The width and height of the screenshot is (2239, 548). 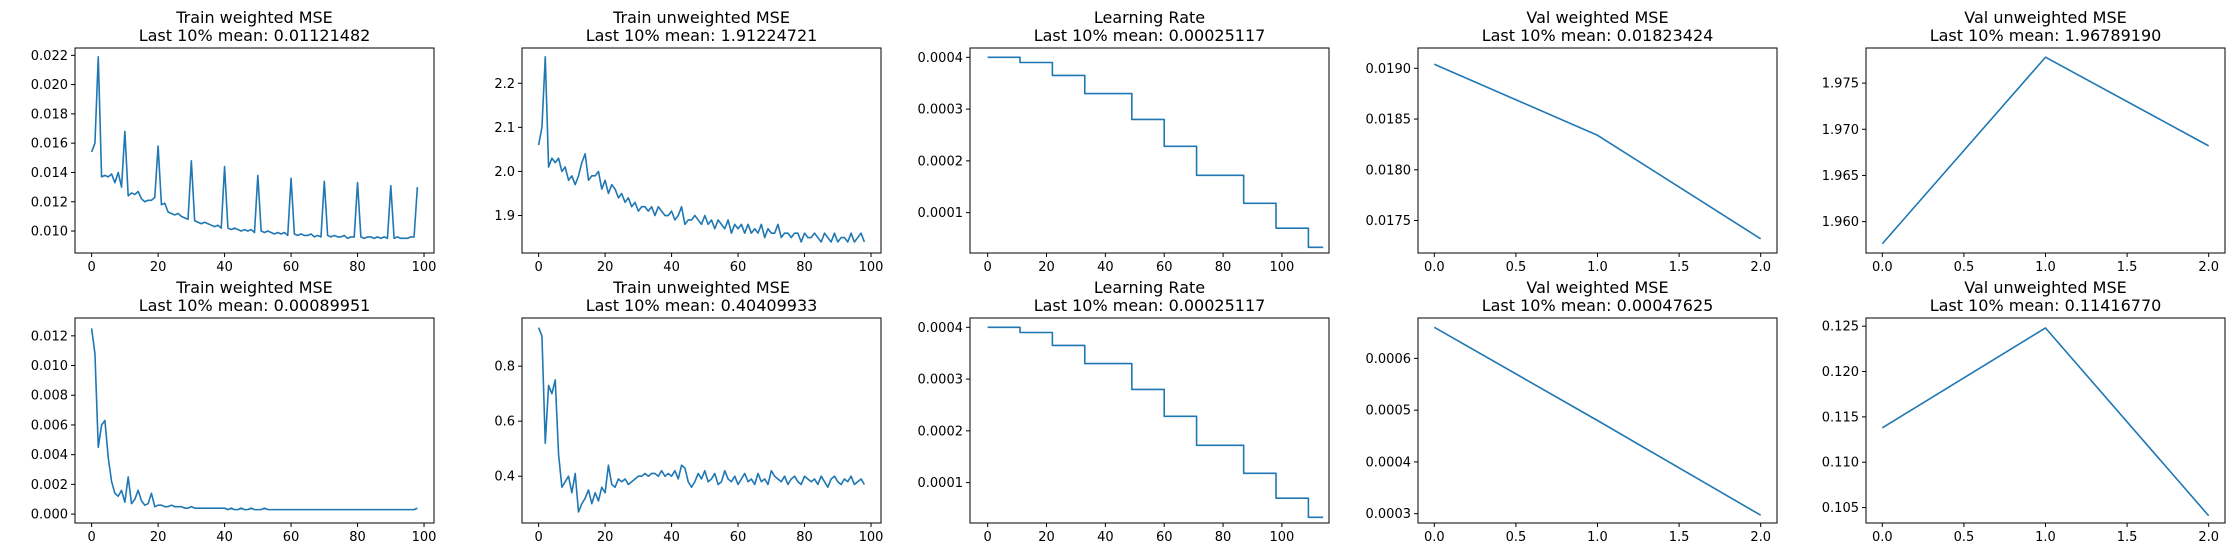 What do you see at coordinates (504, 128) in the screenshot?
I see `y-tick-label: 2.1` at bounding box center [504, 128].